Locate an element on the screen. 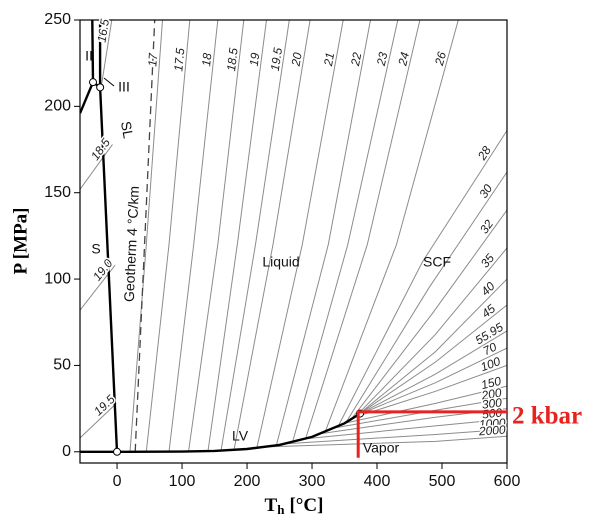 This screenshot has width=609, height=520. region-label: Vapor is located at coordinates (381, 448).